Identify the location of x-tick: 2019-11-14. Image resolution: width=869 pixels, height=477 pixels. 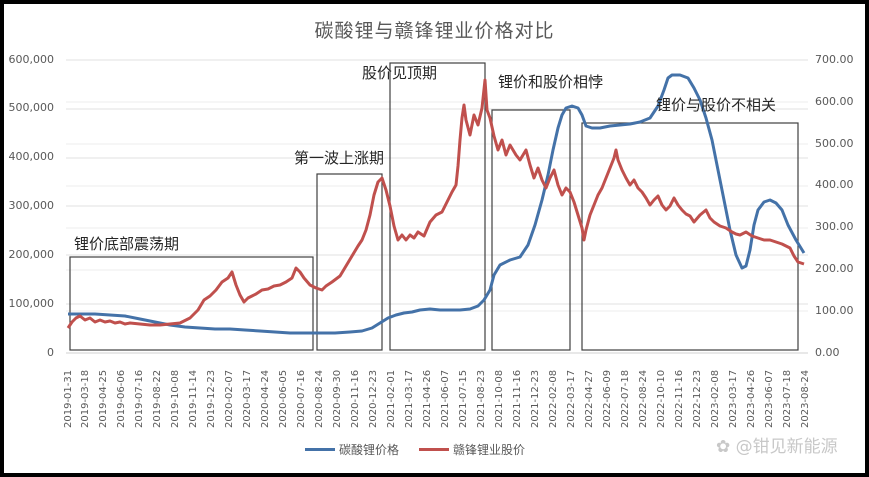
(193, 398).